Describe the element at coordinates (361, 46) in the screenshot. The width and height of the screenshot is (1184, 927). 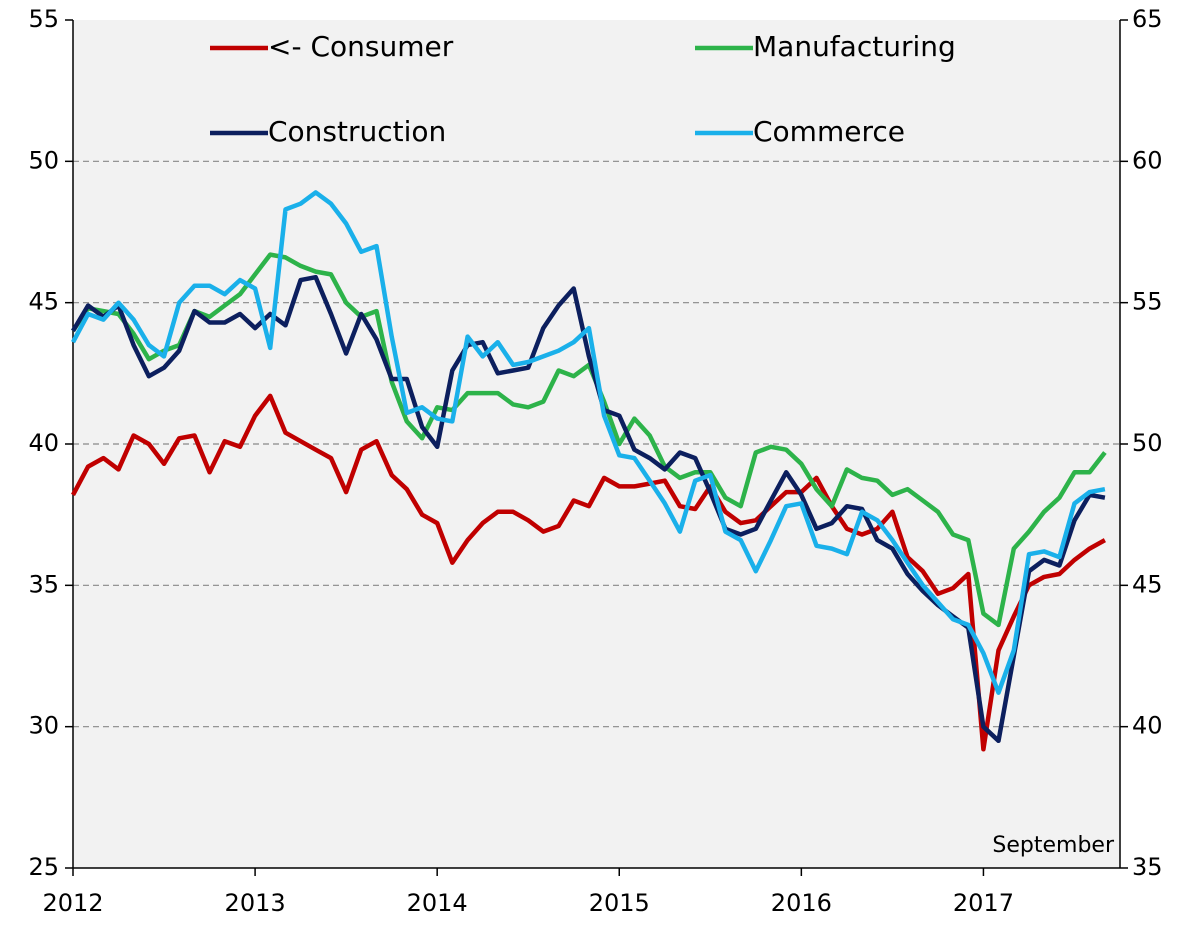
I see `legend-label: <- Consumer` at that location.